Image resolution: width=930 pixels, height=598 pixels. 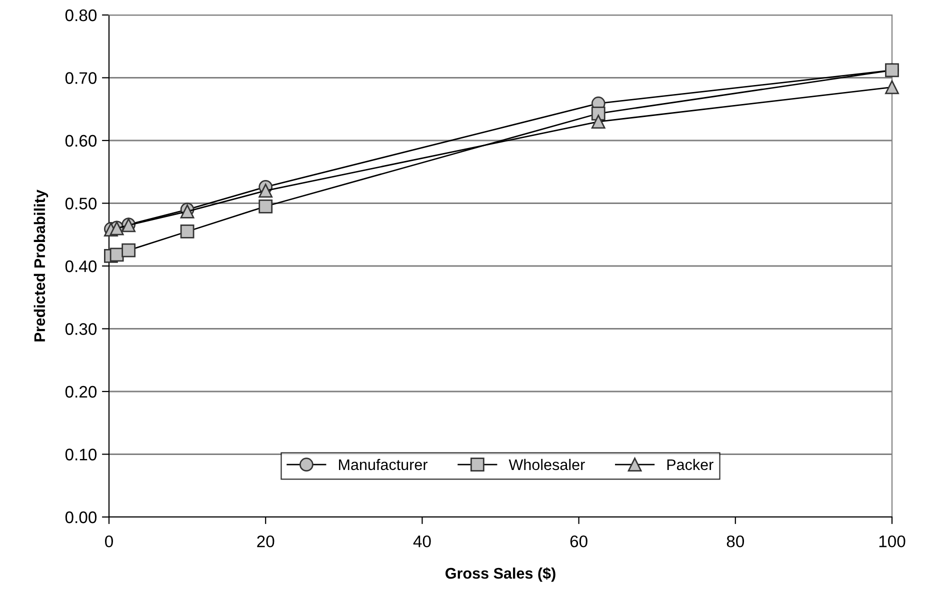 I want to click on y-tick-label: 0.70, so click(x=81, y=78).